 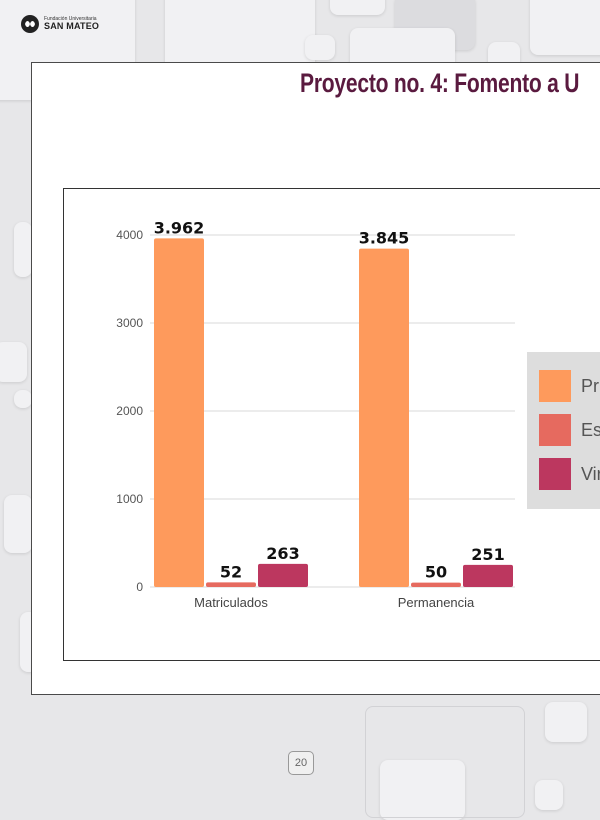 I want to click on data-label: 52, so click(x=231, y=571).